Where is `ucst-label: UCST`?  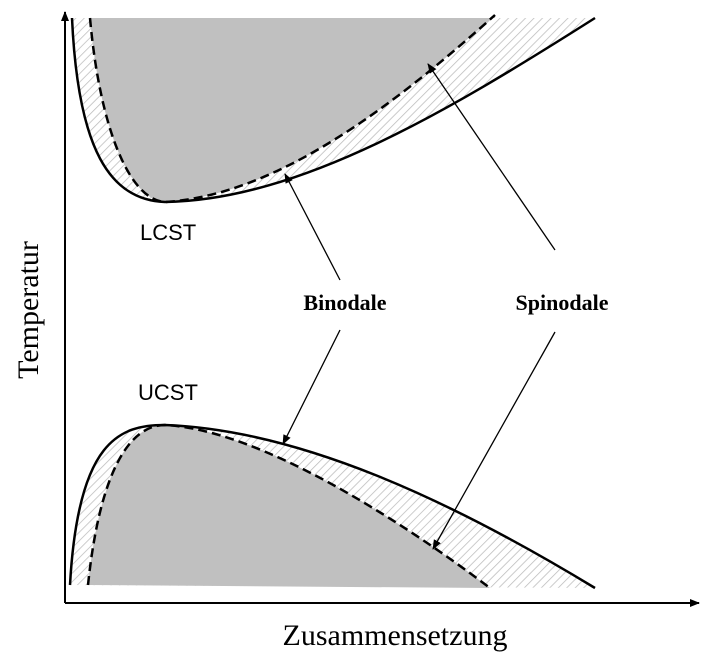
ucst-label: UCST is located at coordinates (168, 392).